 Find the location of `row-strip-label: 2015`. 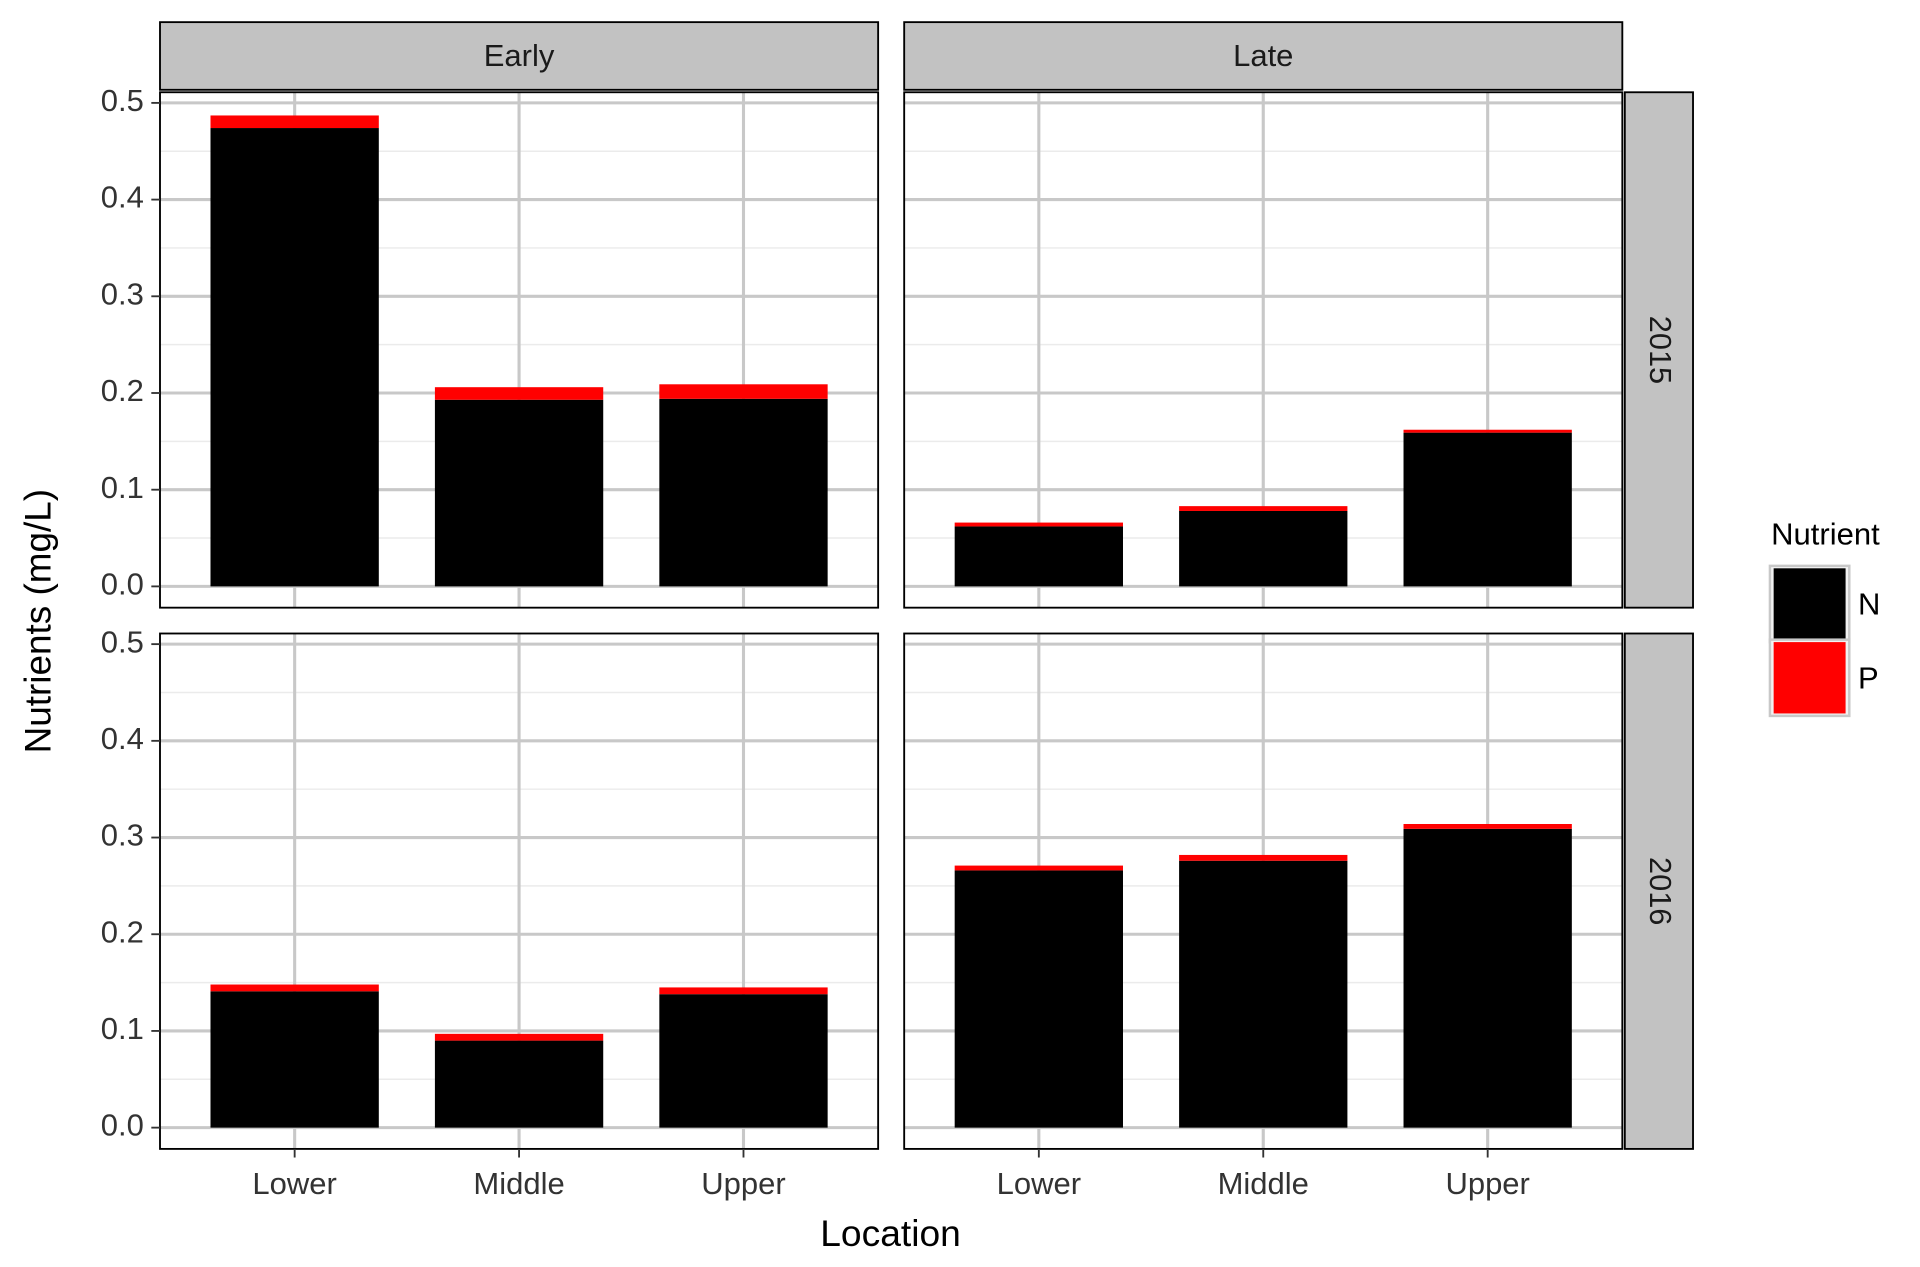

row-strip-label: 2015 is located at coordinates (1660, 350).